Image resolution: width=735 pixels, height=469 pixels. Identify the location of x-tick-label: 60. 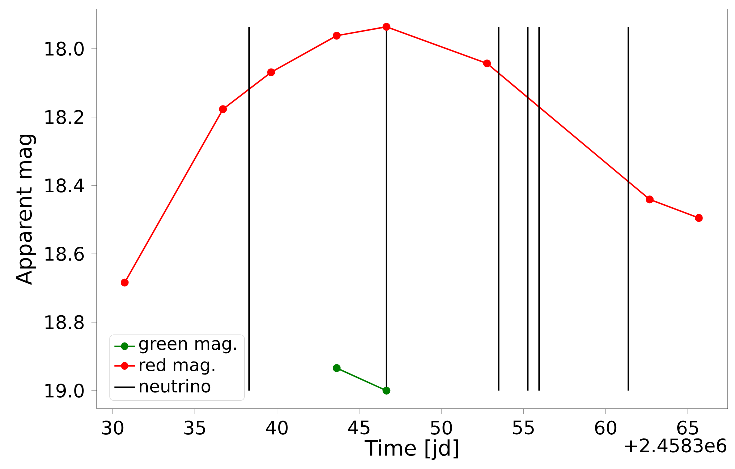
(606, 427).